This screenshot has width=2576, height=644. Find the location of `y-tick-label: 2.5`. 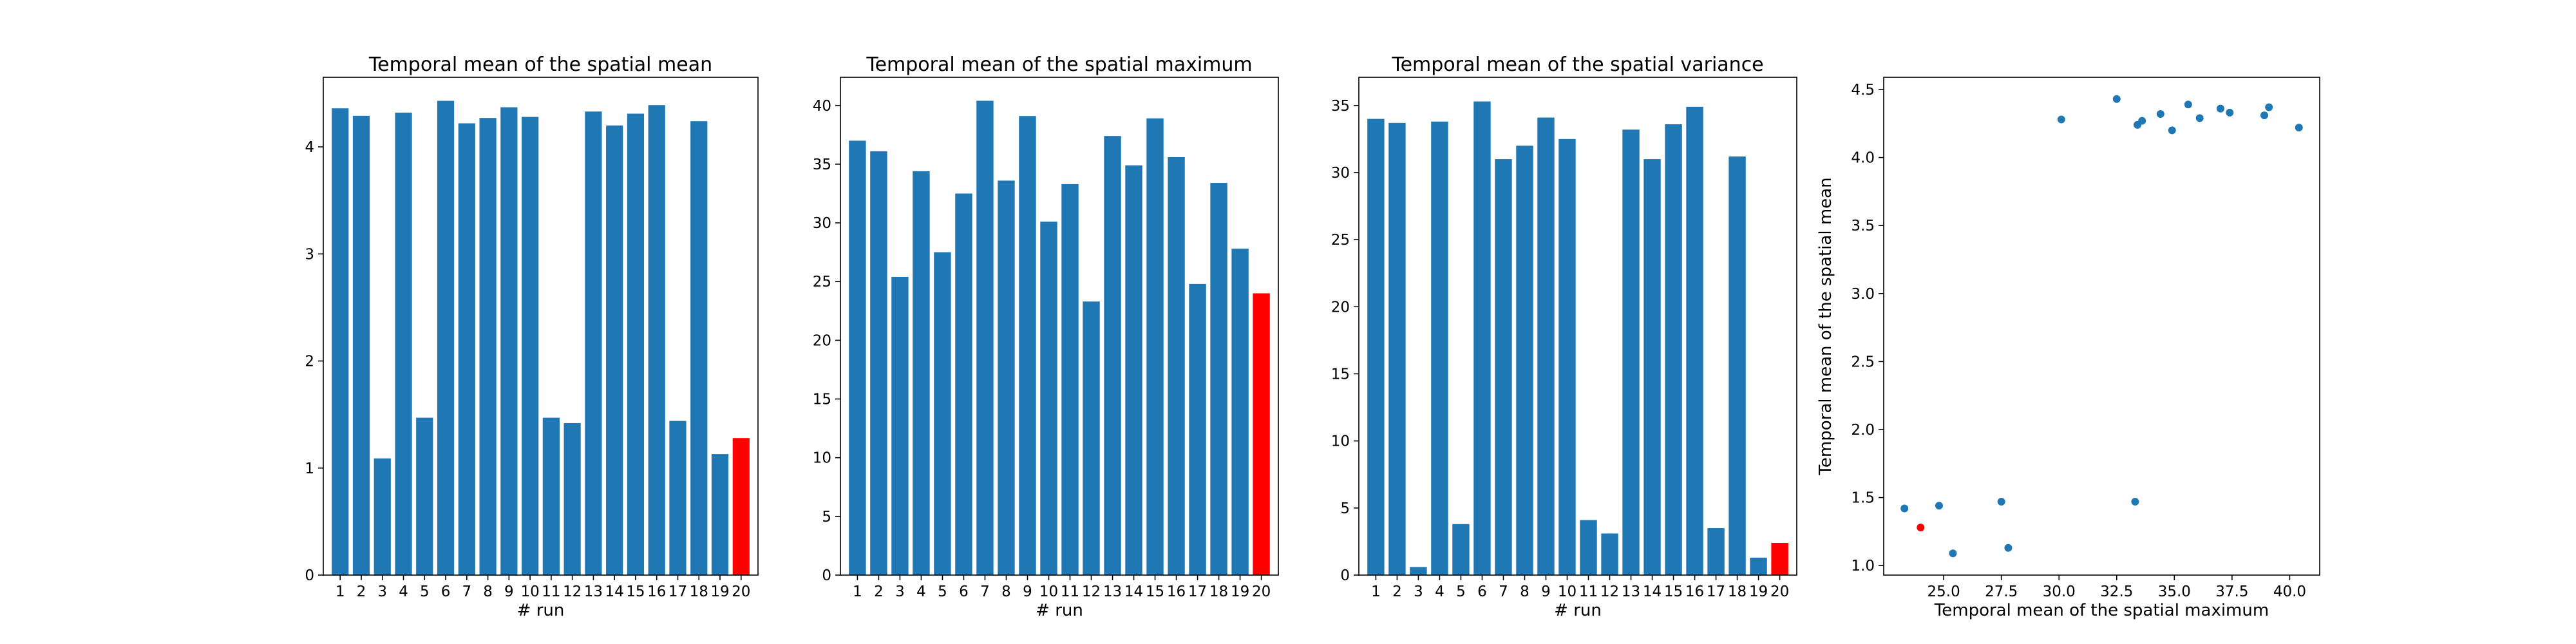

y-tick-label: 2.5 is located at coordinates (1863, 362).